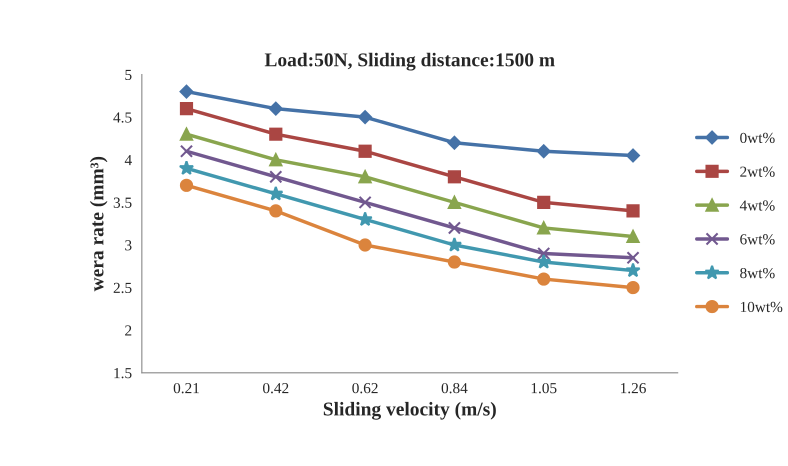 This screenshot has height=466, width=788. I want to click on legend-label: 0wt%, so click(757, 138).